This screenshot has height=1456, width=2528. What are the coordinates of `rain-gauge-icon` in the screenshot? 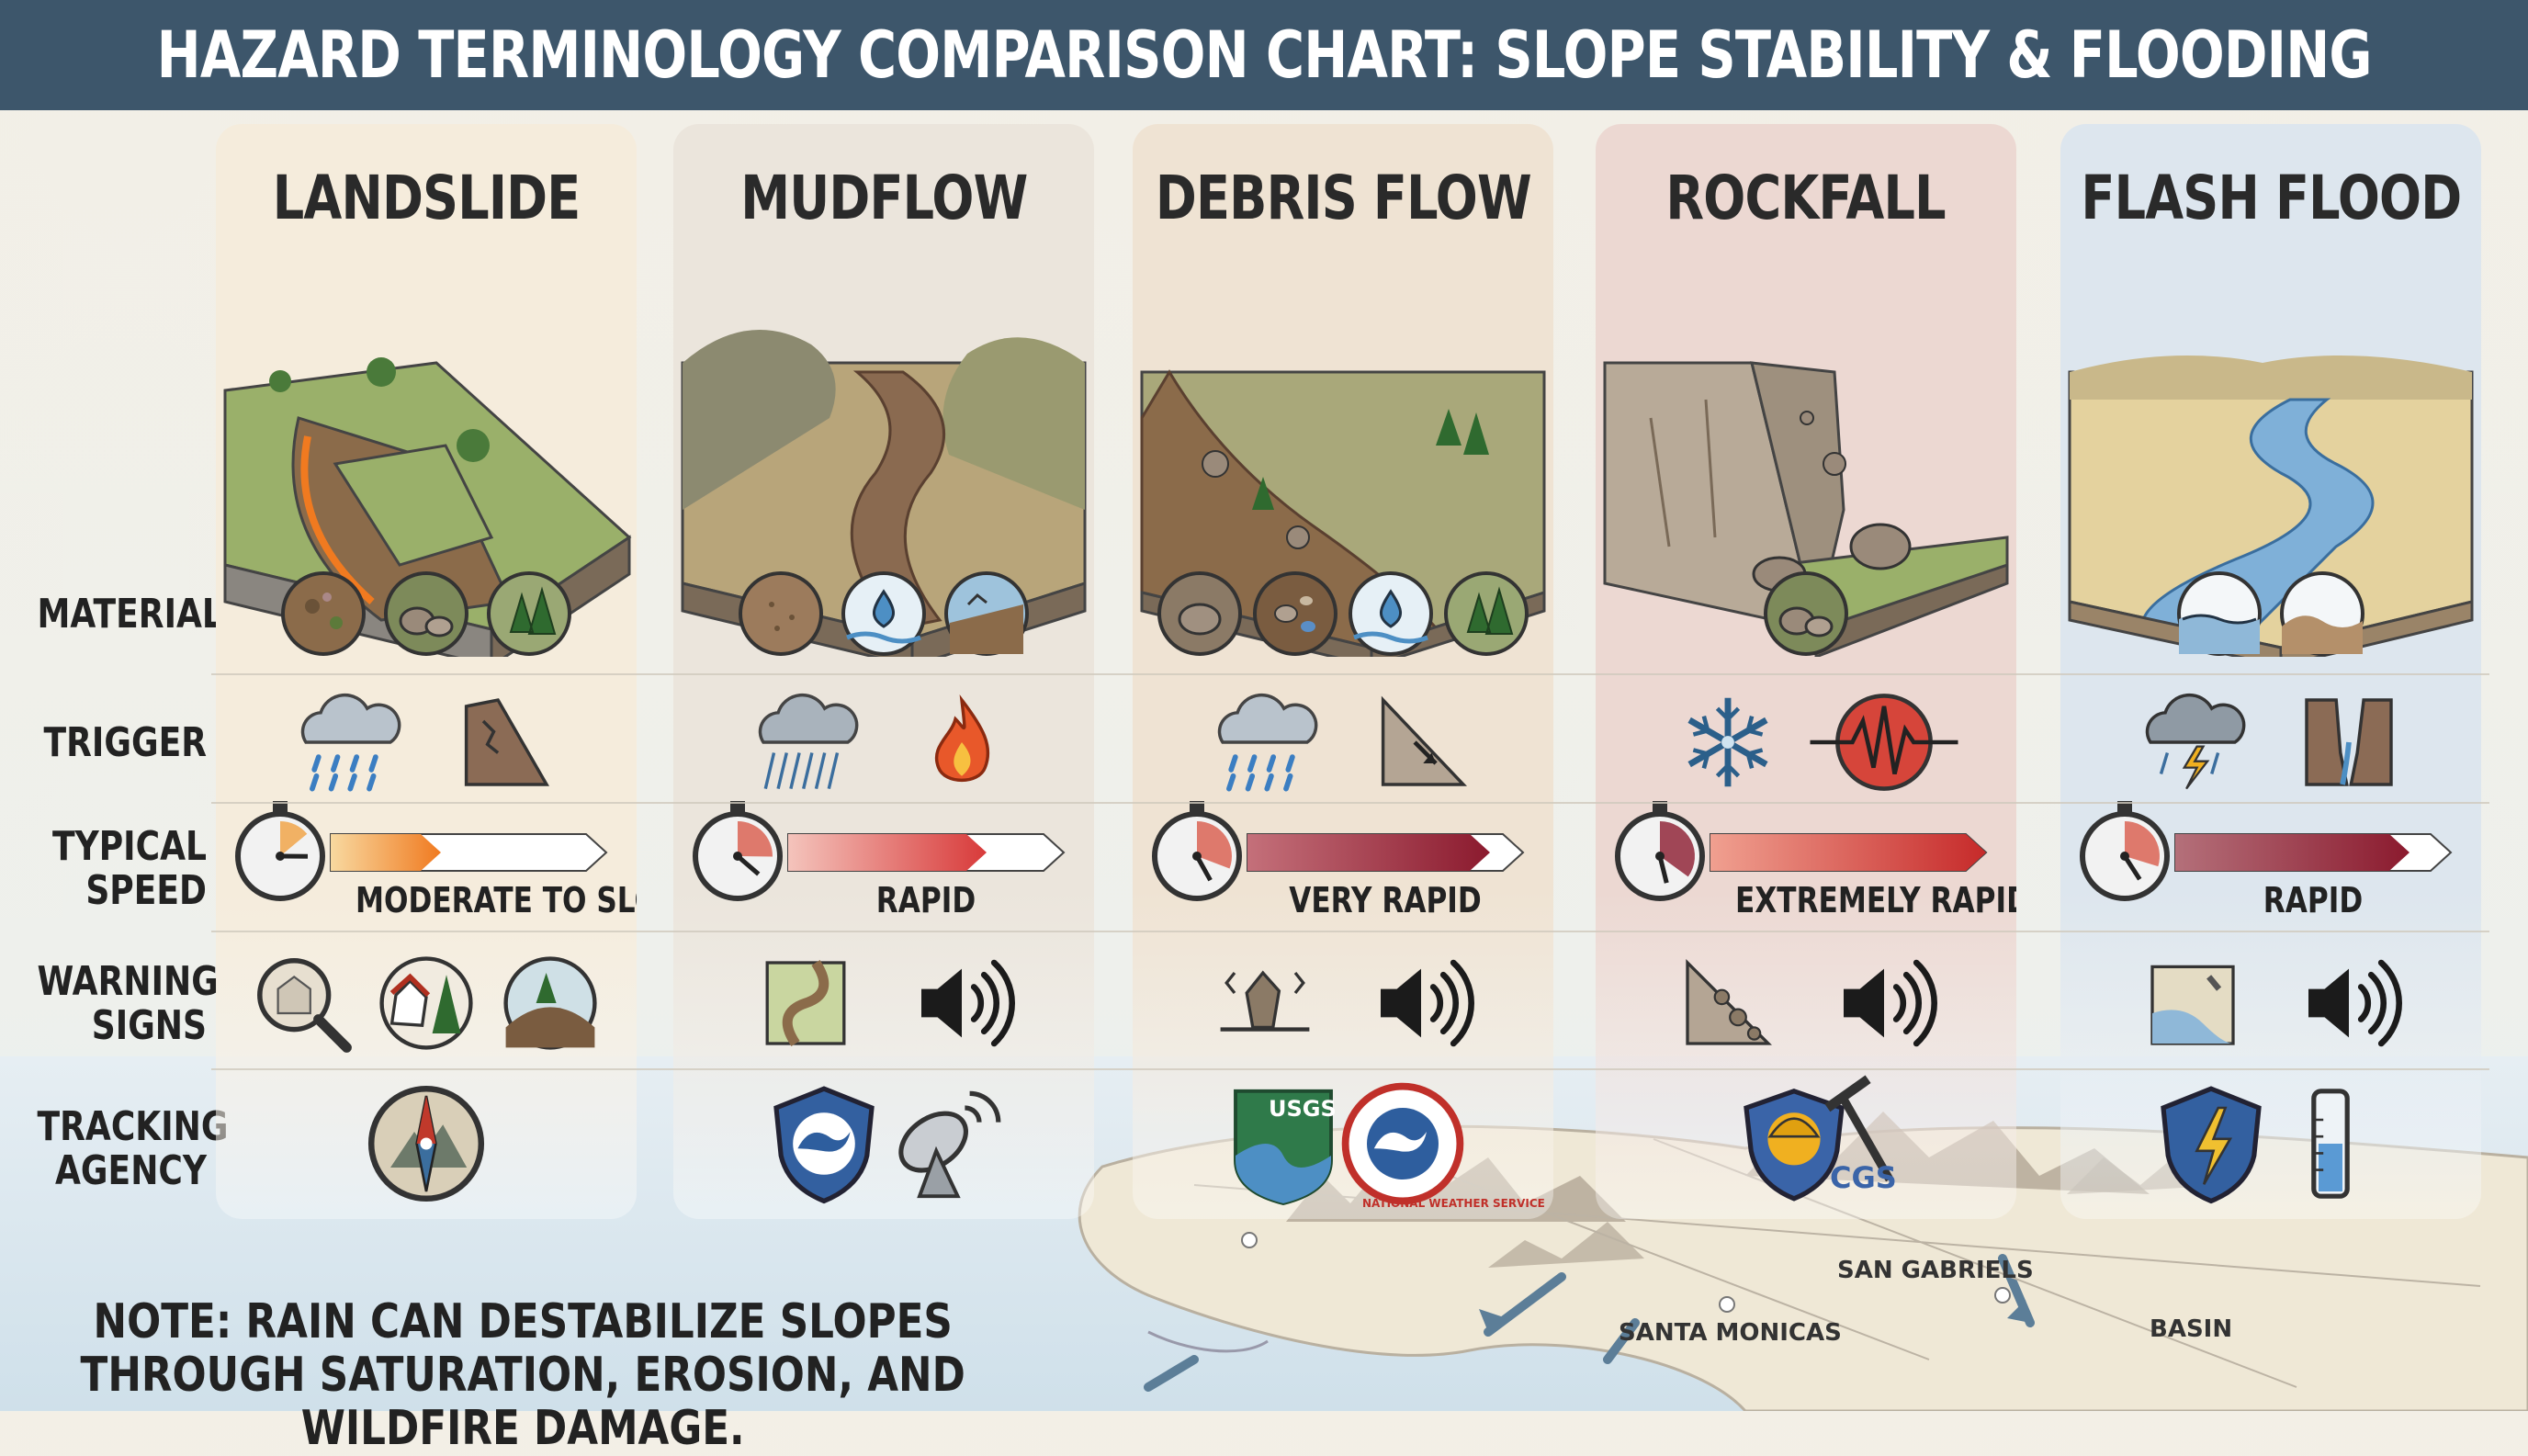 It's located at (2330, 1144).